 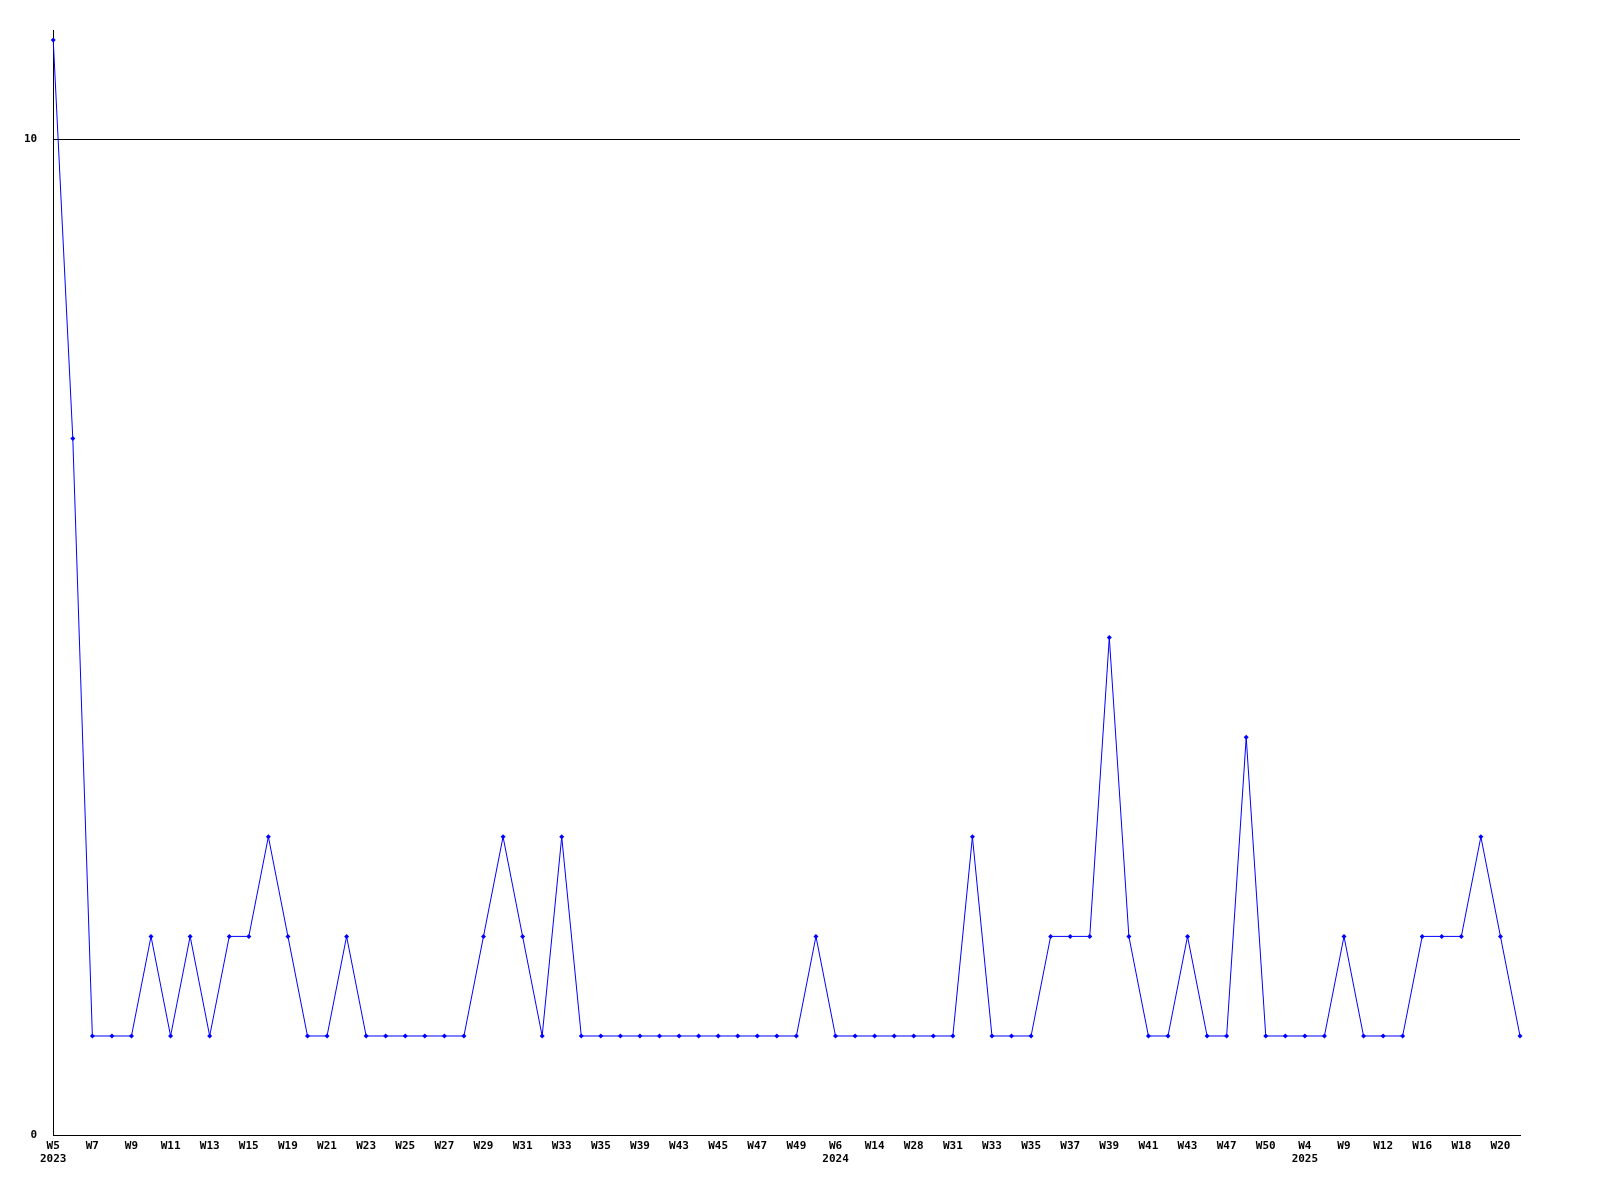 What do you see at coordinates (1500, 1146) in the screenshot?
I see `x-tick-label: W20` at bounding box center [1500, 1146].